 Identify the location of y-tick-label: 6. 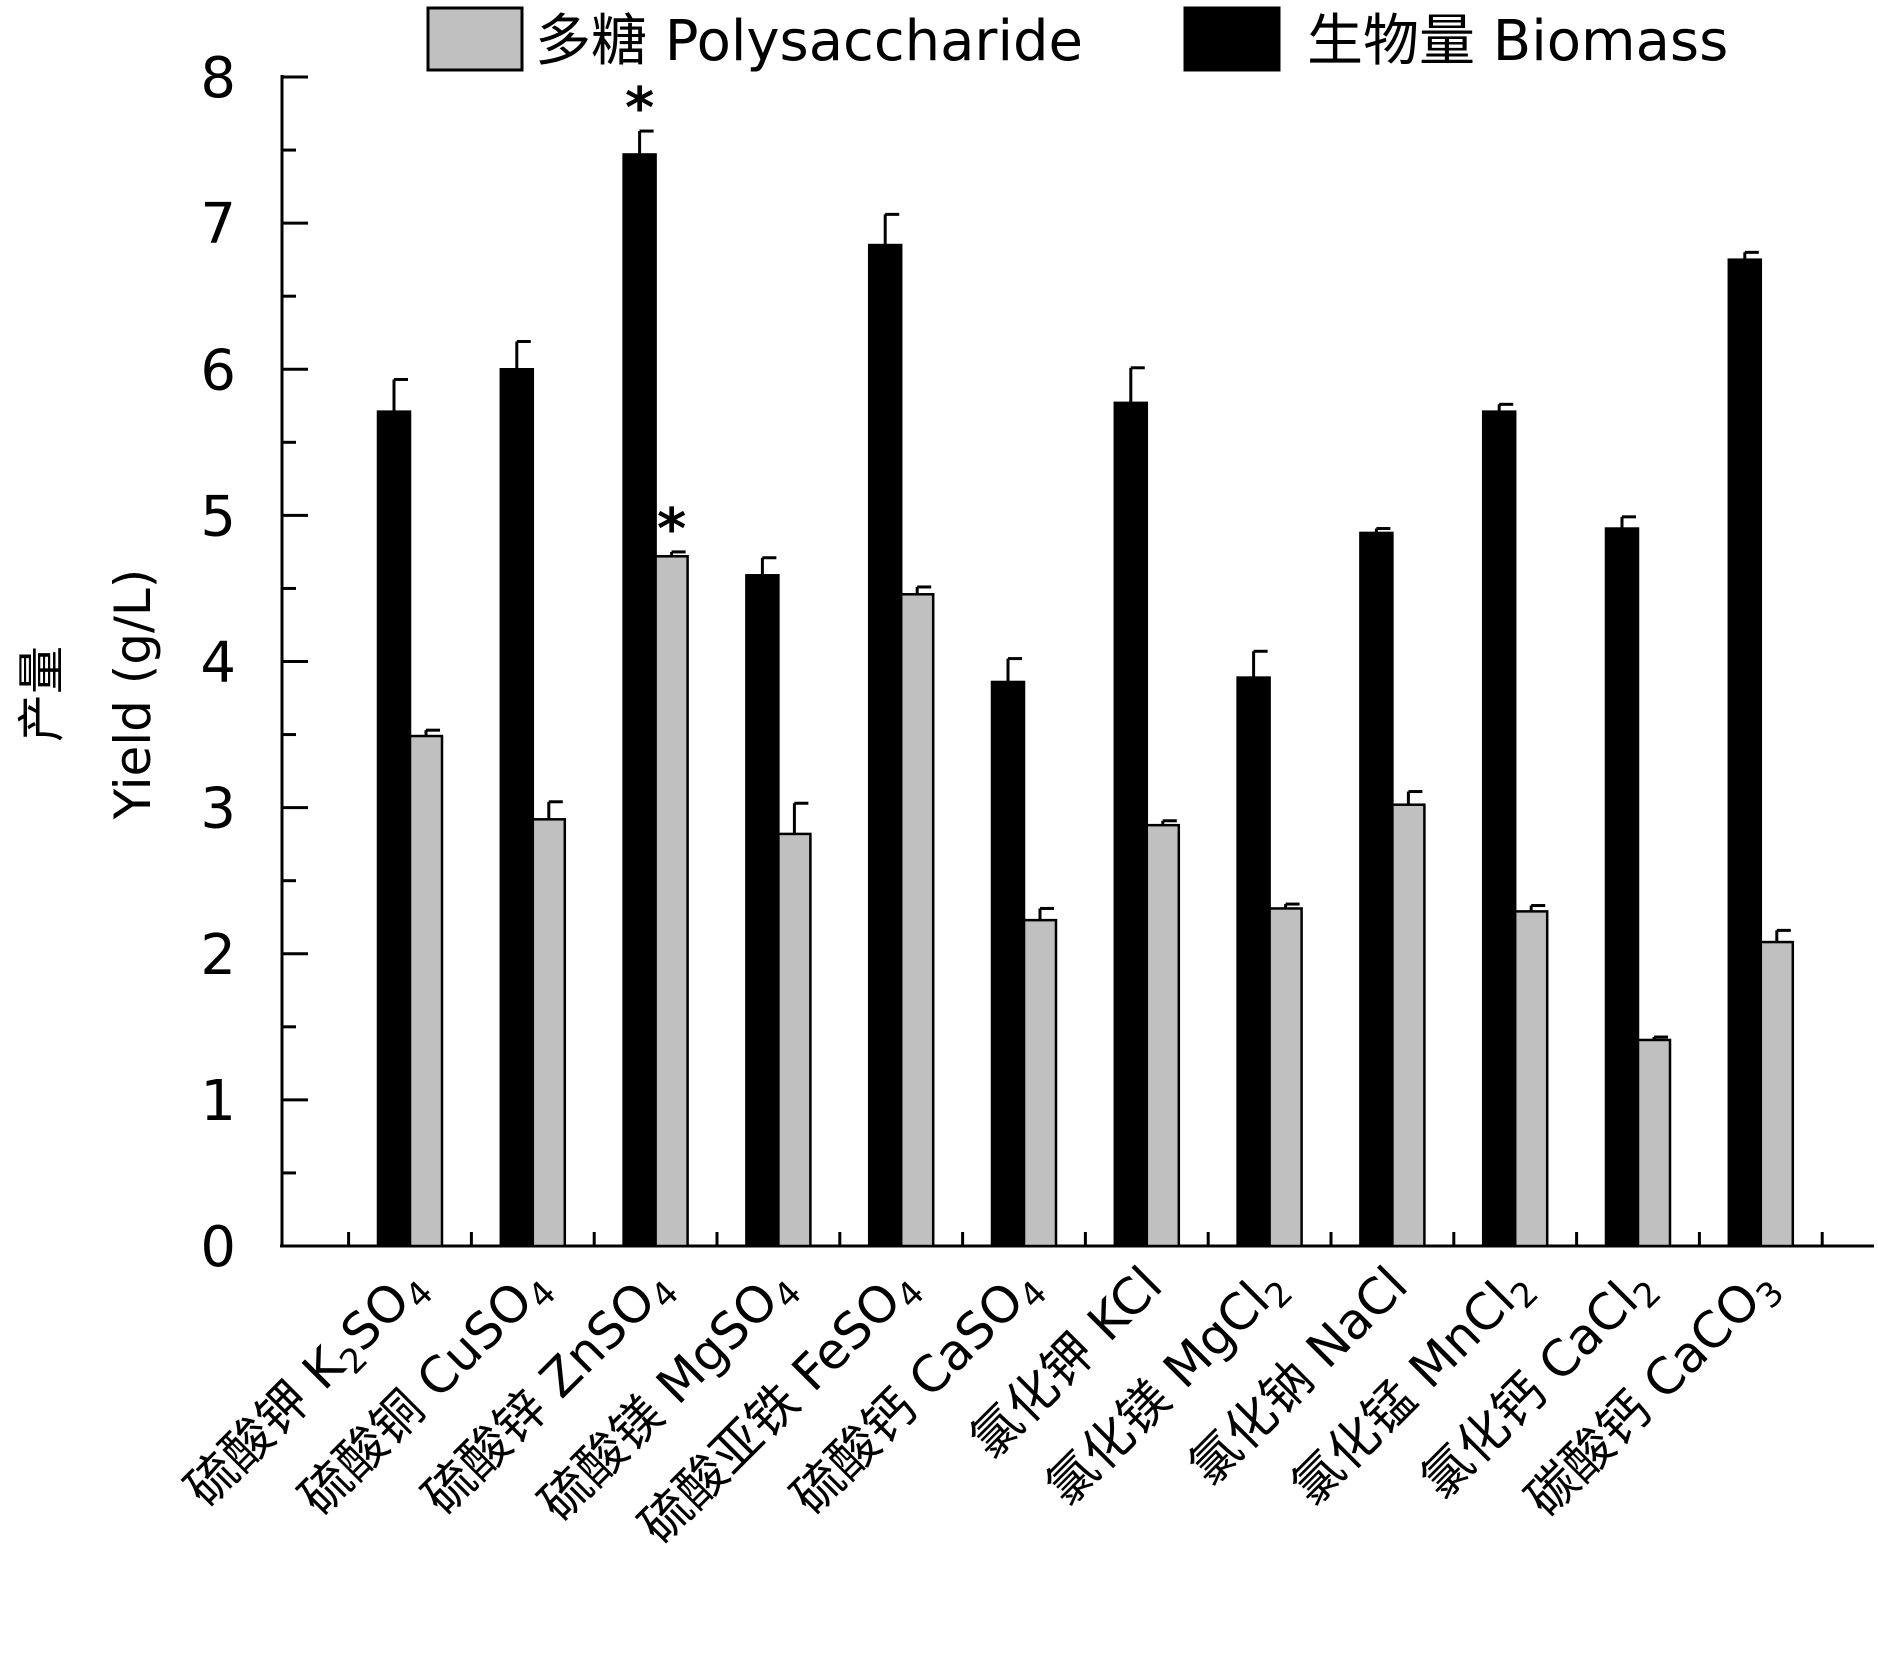
(218, 370).